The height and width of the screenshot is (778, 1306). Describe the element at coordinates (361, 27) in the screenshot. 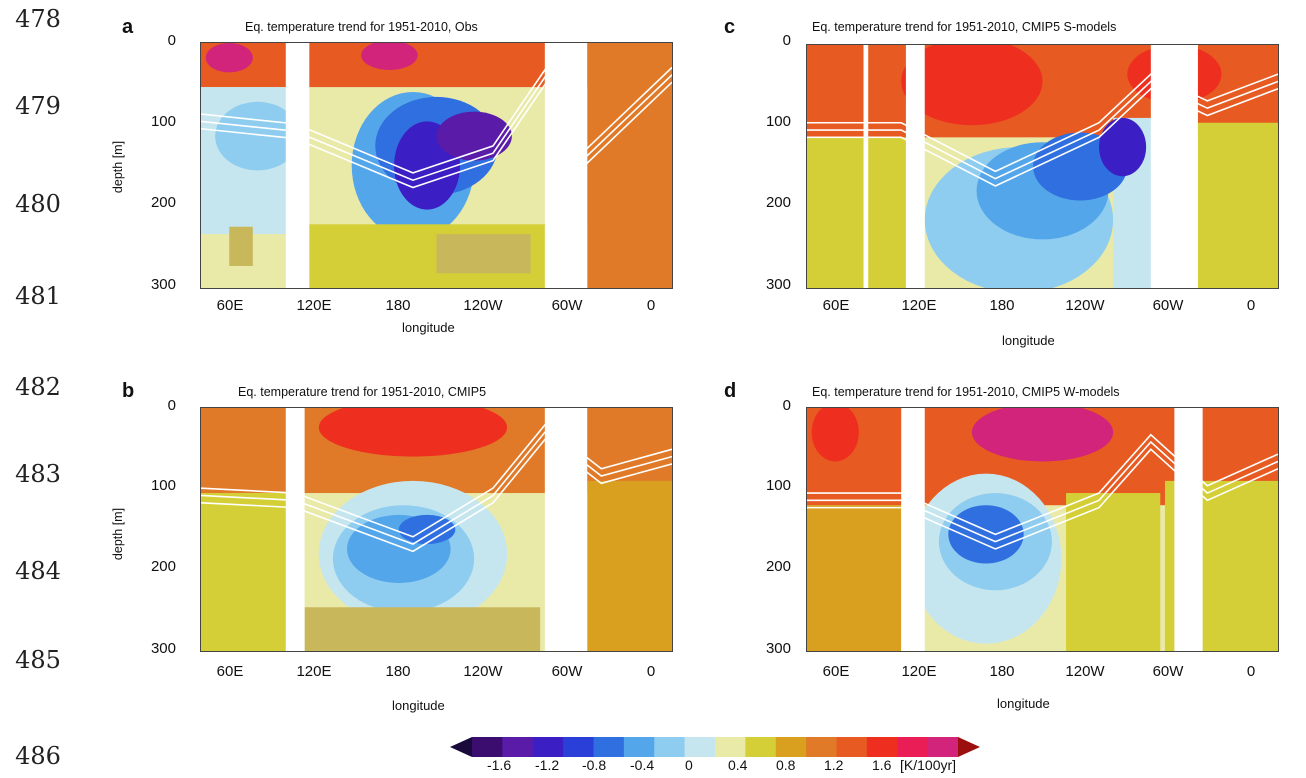

I see `panel-title: Eq. temperature trend for 1951-2010, Obs` at that location.